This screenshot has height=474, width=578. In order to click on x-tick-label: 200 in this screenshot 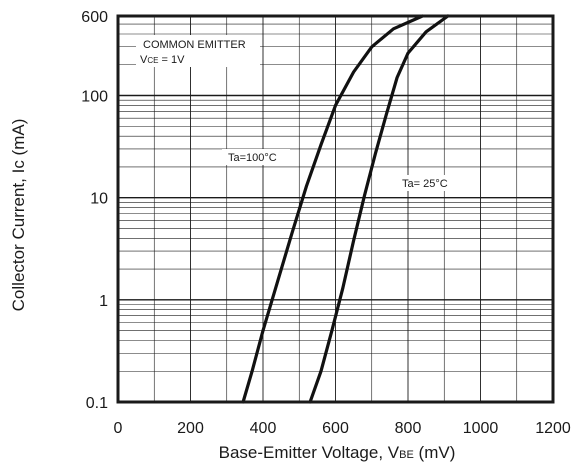, I will do `click(190, 428)`.